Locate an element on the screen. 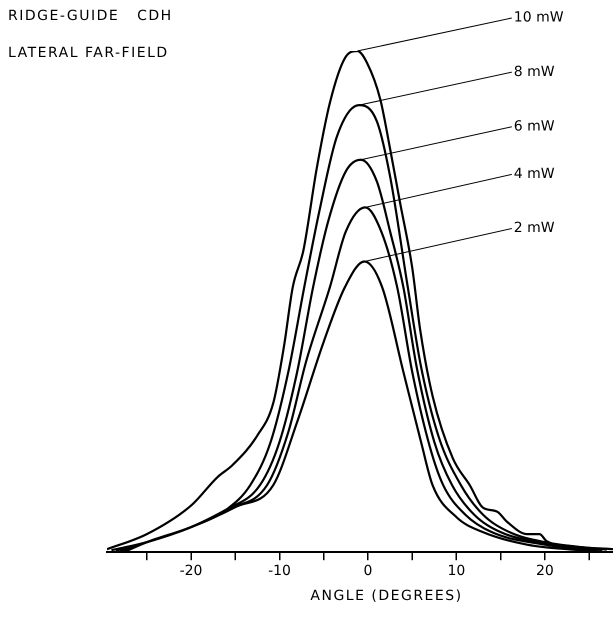  x-tick-label: 0 is located at coordinates (368, 571).